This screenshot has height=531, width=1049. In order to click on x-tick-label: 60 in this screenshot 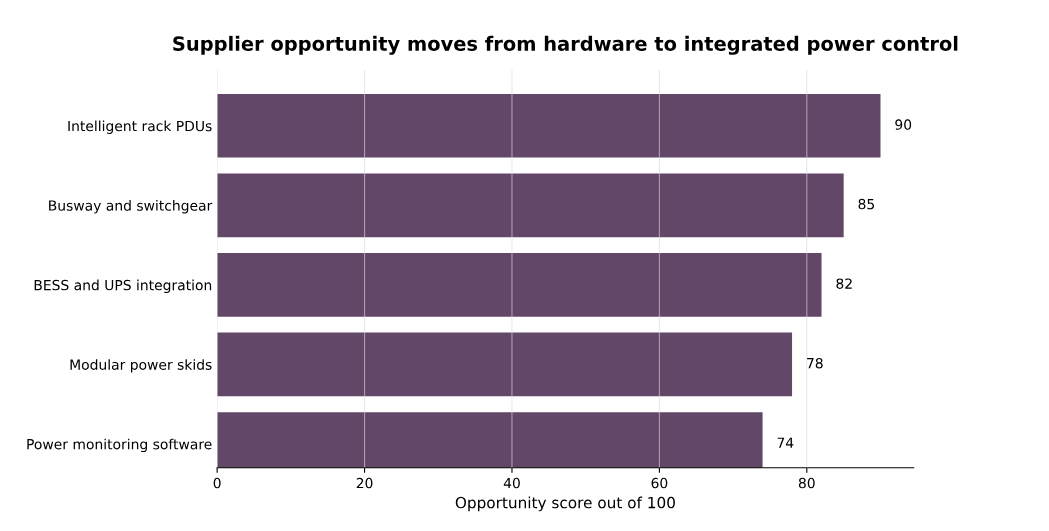, I will do `click(659, 483)`.